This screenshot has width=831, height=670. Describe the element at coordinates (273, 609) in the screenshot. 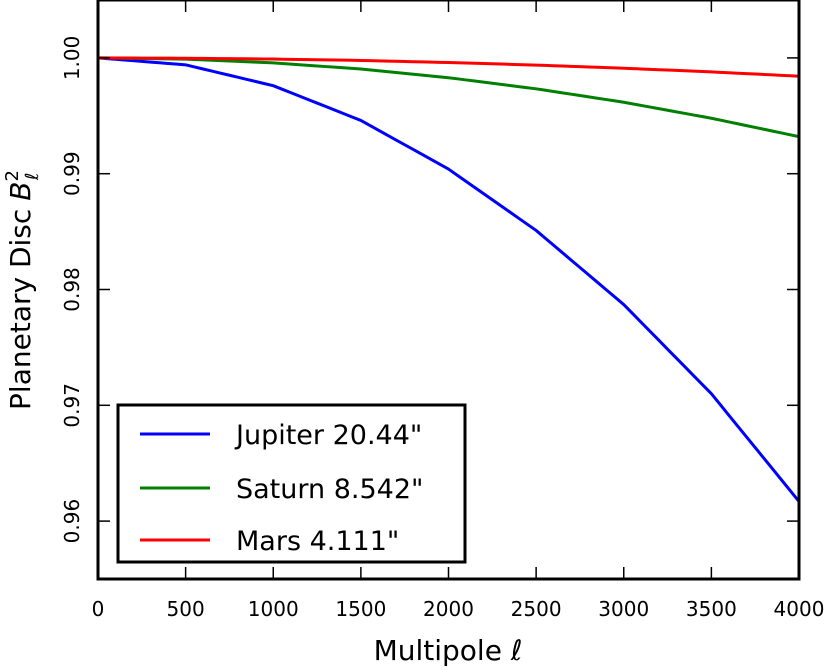

I see `x-tick-label: 1000` at that location.